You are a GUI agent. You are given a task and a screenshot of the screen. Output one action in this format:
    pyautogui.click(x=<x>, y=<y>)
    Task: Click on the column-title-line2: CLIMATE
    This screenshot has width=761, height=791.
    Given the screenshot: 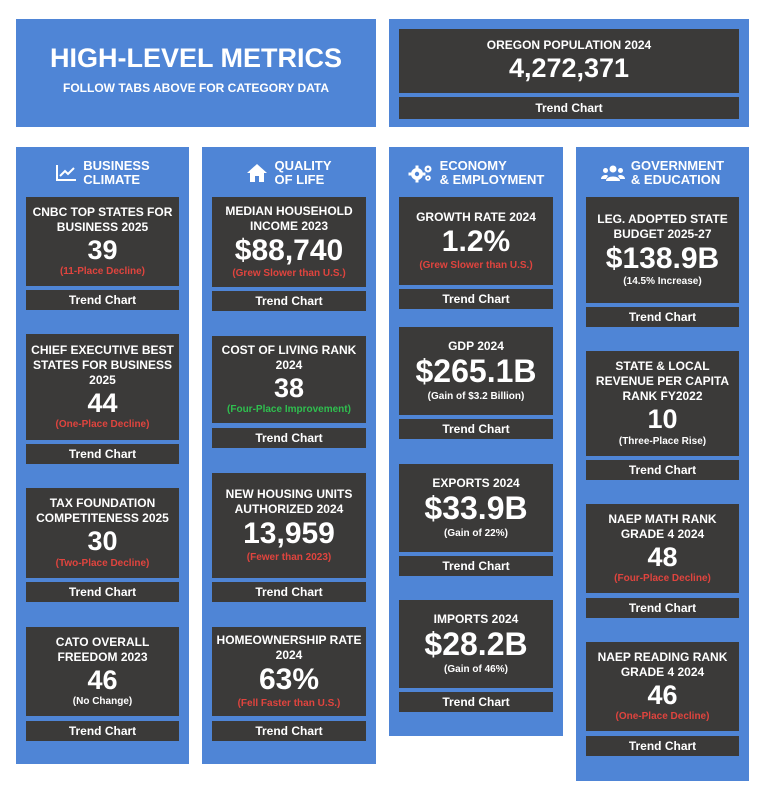 What is the action you would take?
    pyautogui.click(x=112, y=179)
    